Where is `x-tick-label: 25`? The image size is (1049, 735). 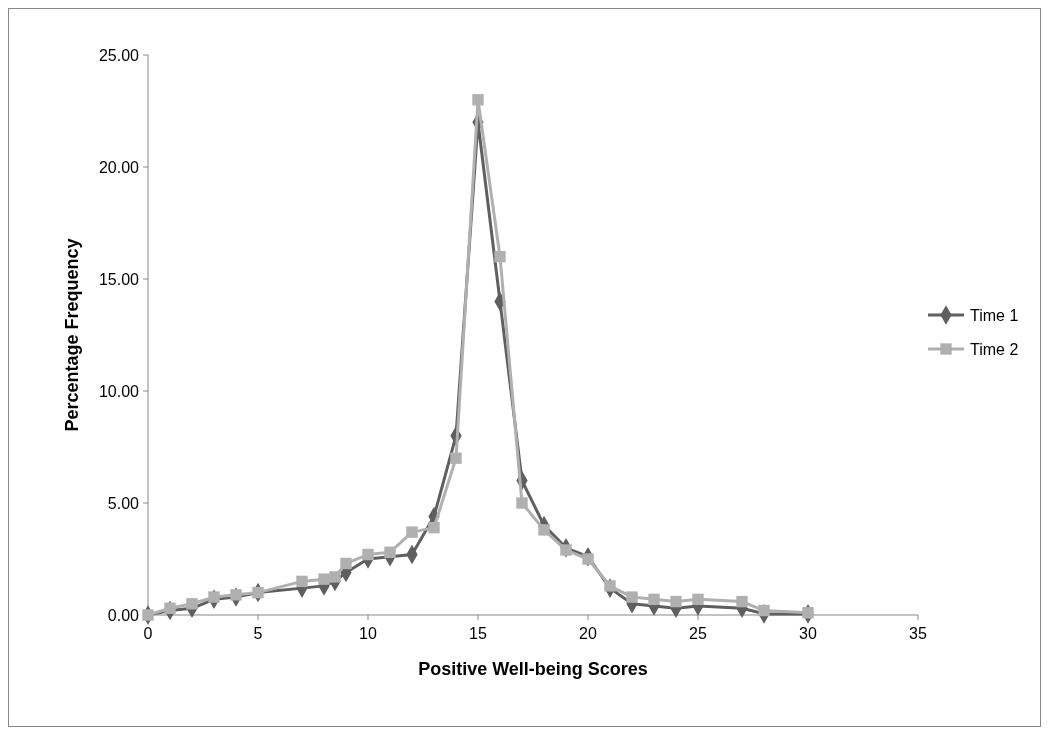 x-tick-label: 25 is located at coordinates (698, 633).